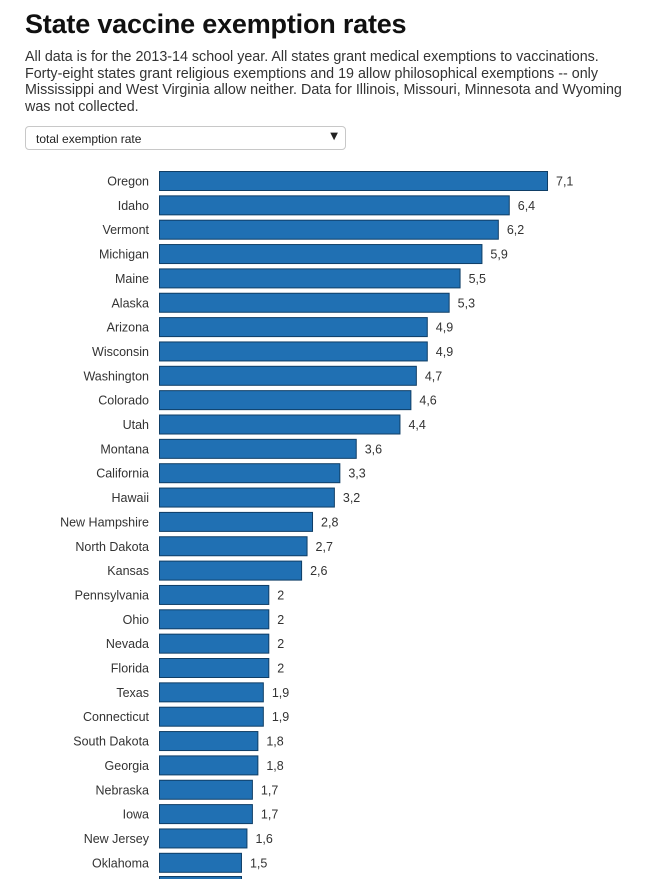  Describe the element at coordinates (185, 138) in the screenshot. I see `exemption-type-select: total exemption rate ▼` at that location.